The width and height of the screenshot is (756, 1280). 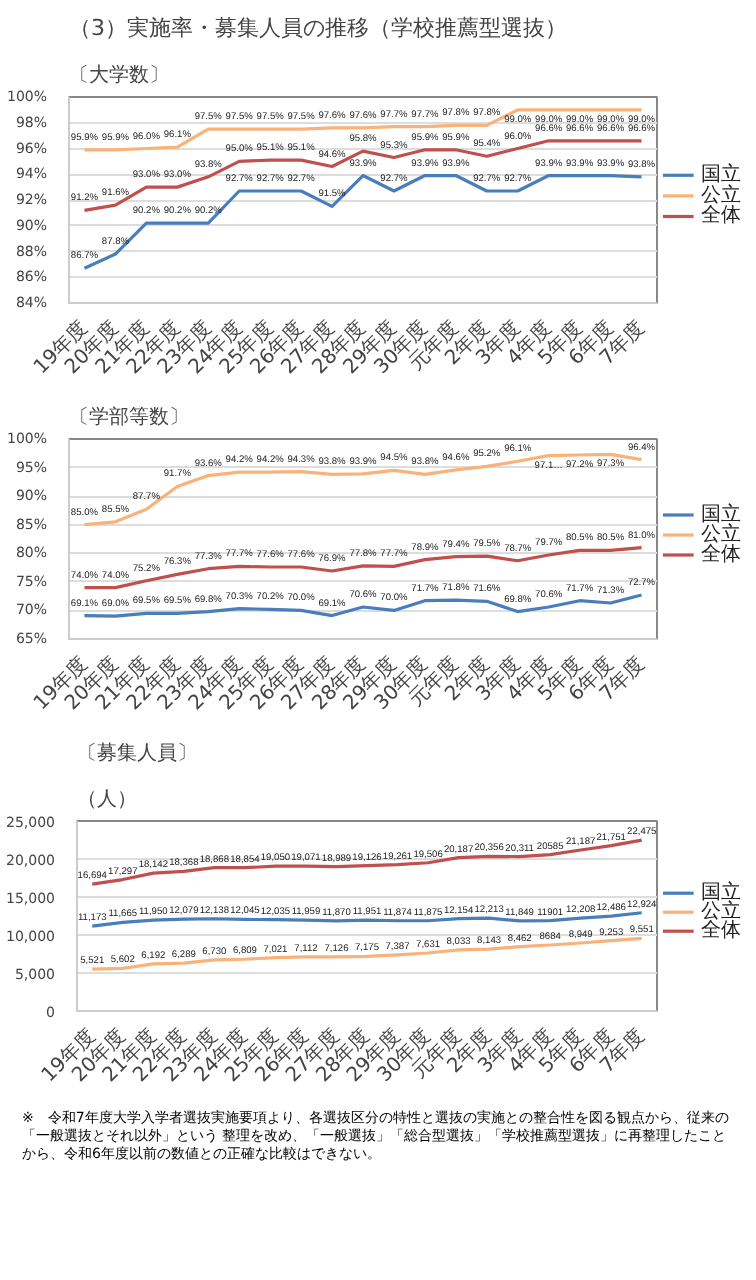 I want to click on y-axis-title: （人）, so click(x=107, y=800).